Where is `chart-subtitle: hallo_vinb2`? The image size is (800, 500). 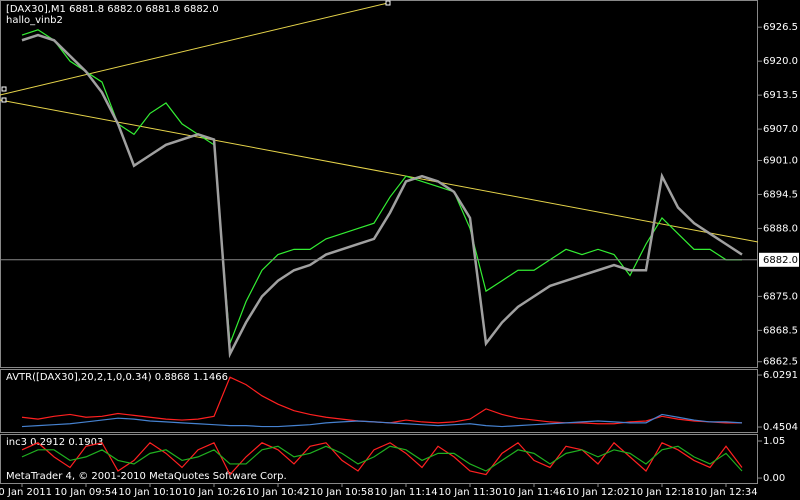
chart-subtitle: hallo_vinb2 is located at coordinates (34, 20).